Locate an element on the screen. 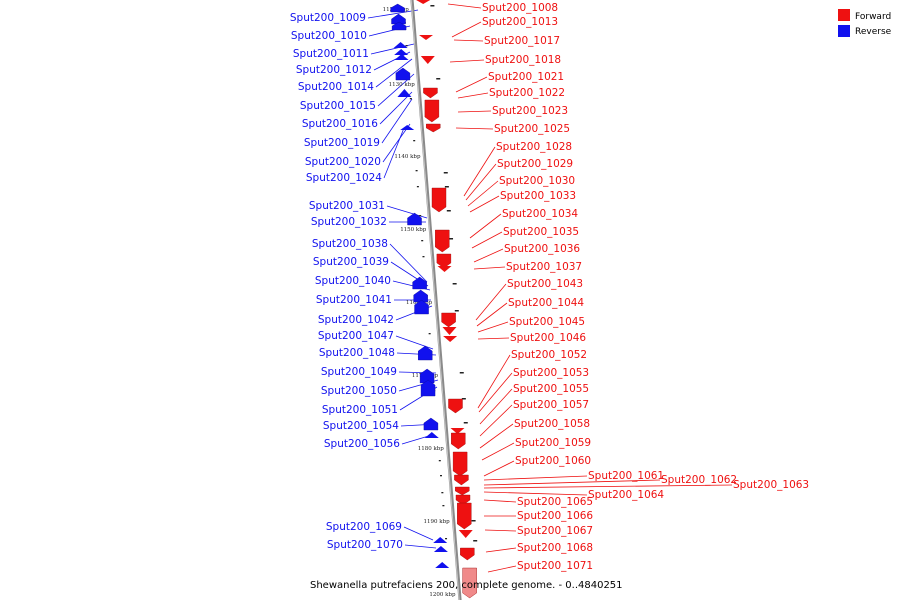 The height and width of the screenshot is (600, 900). gene-label-forward: Sput200_1037 is located at coordinates (544, 267).